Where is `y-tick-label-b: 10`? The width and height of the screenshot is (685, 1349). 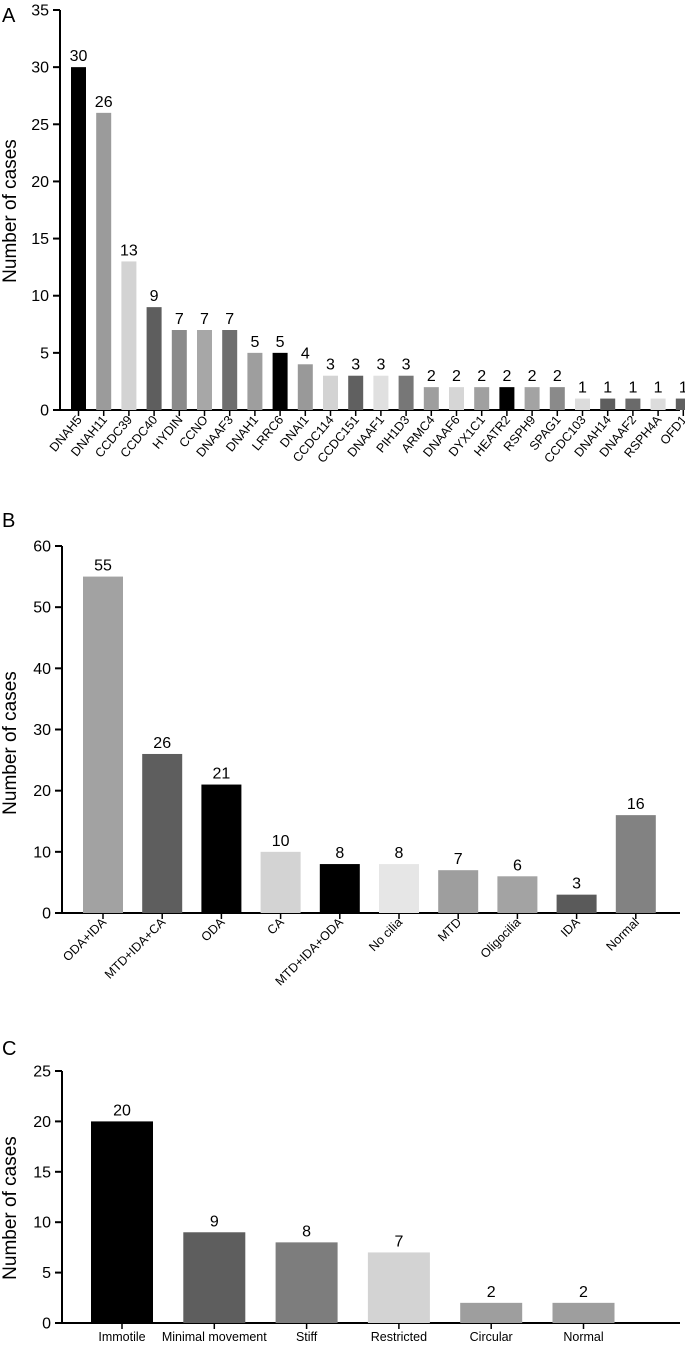
y-tick-label-b: 10 is located at coordinates (42, 852).